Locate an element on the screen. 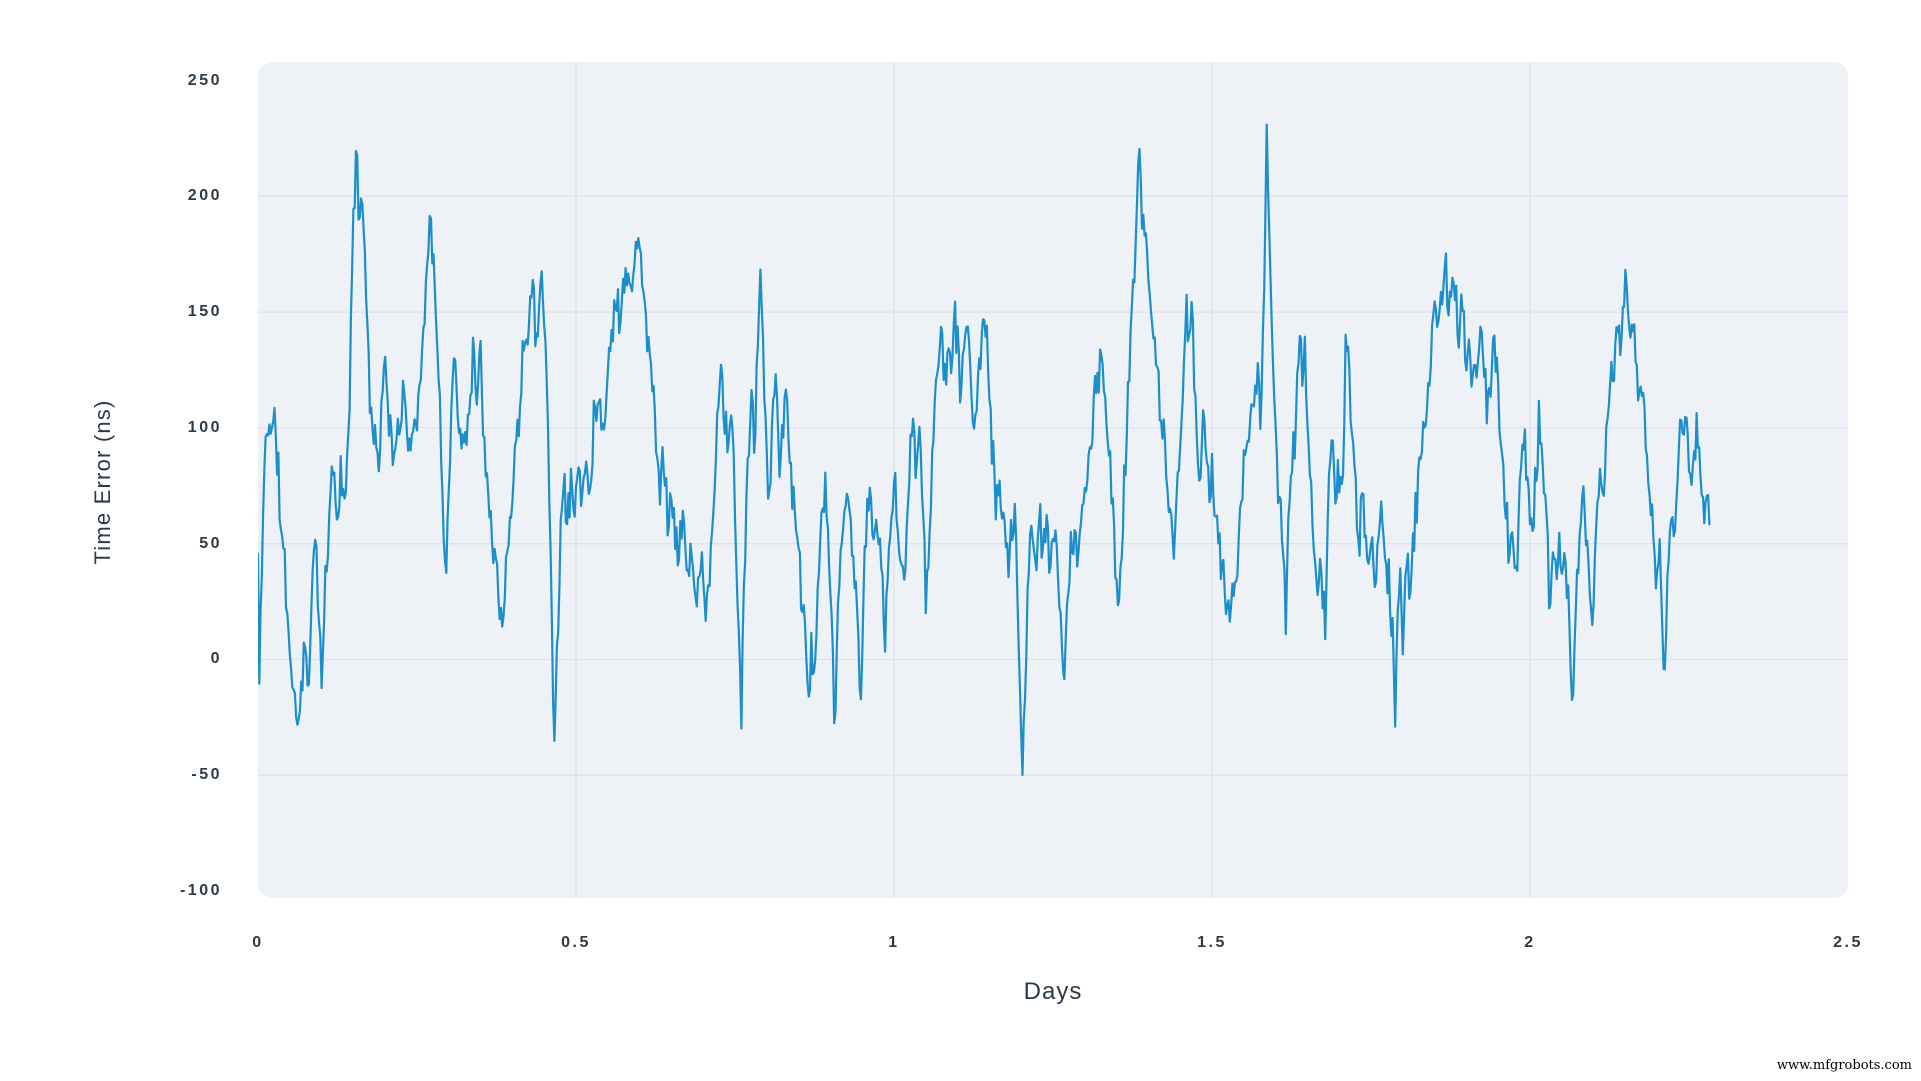  y-tick-label-0: 0 is located at coordinates (216, 658).